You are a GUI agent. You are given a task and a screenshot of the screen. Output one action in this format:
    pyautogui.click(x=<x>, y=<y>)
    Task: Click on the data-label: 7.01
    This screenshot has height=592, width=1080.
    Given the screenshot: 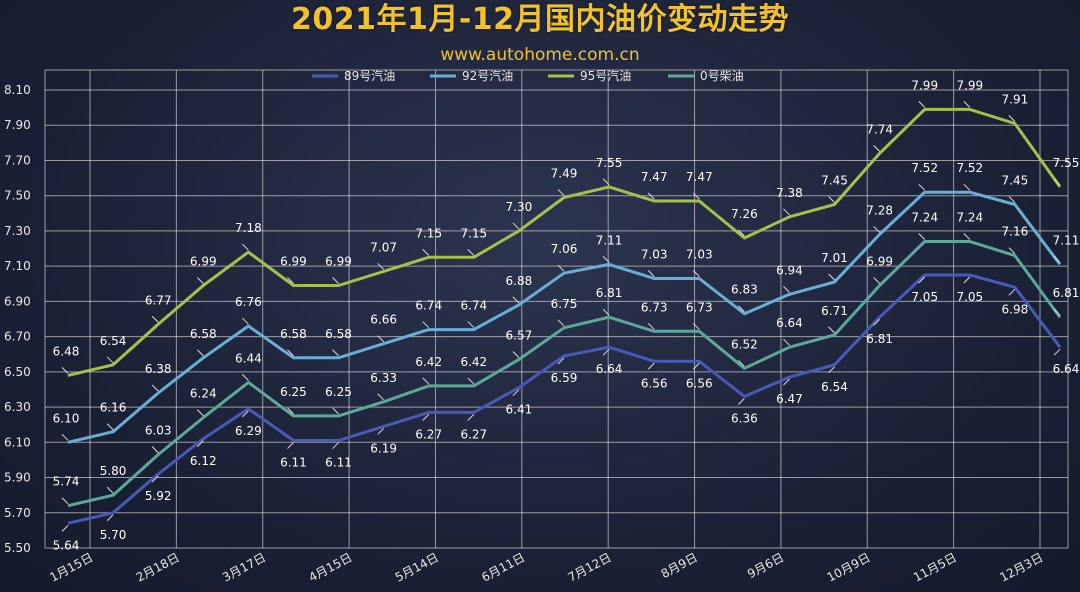 What is the action you would take?
    pyautogui.click(x=834, y=258)
    